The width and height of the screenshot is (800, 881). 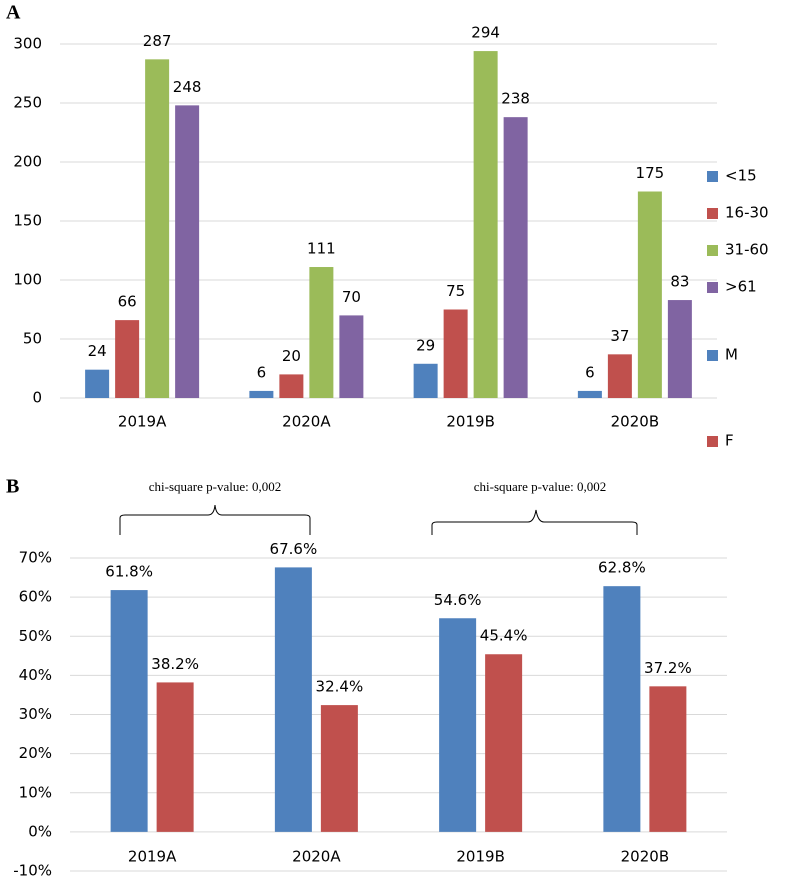 I want to click on data-label: 62.8%, so click(x=622, y=568).